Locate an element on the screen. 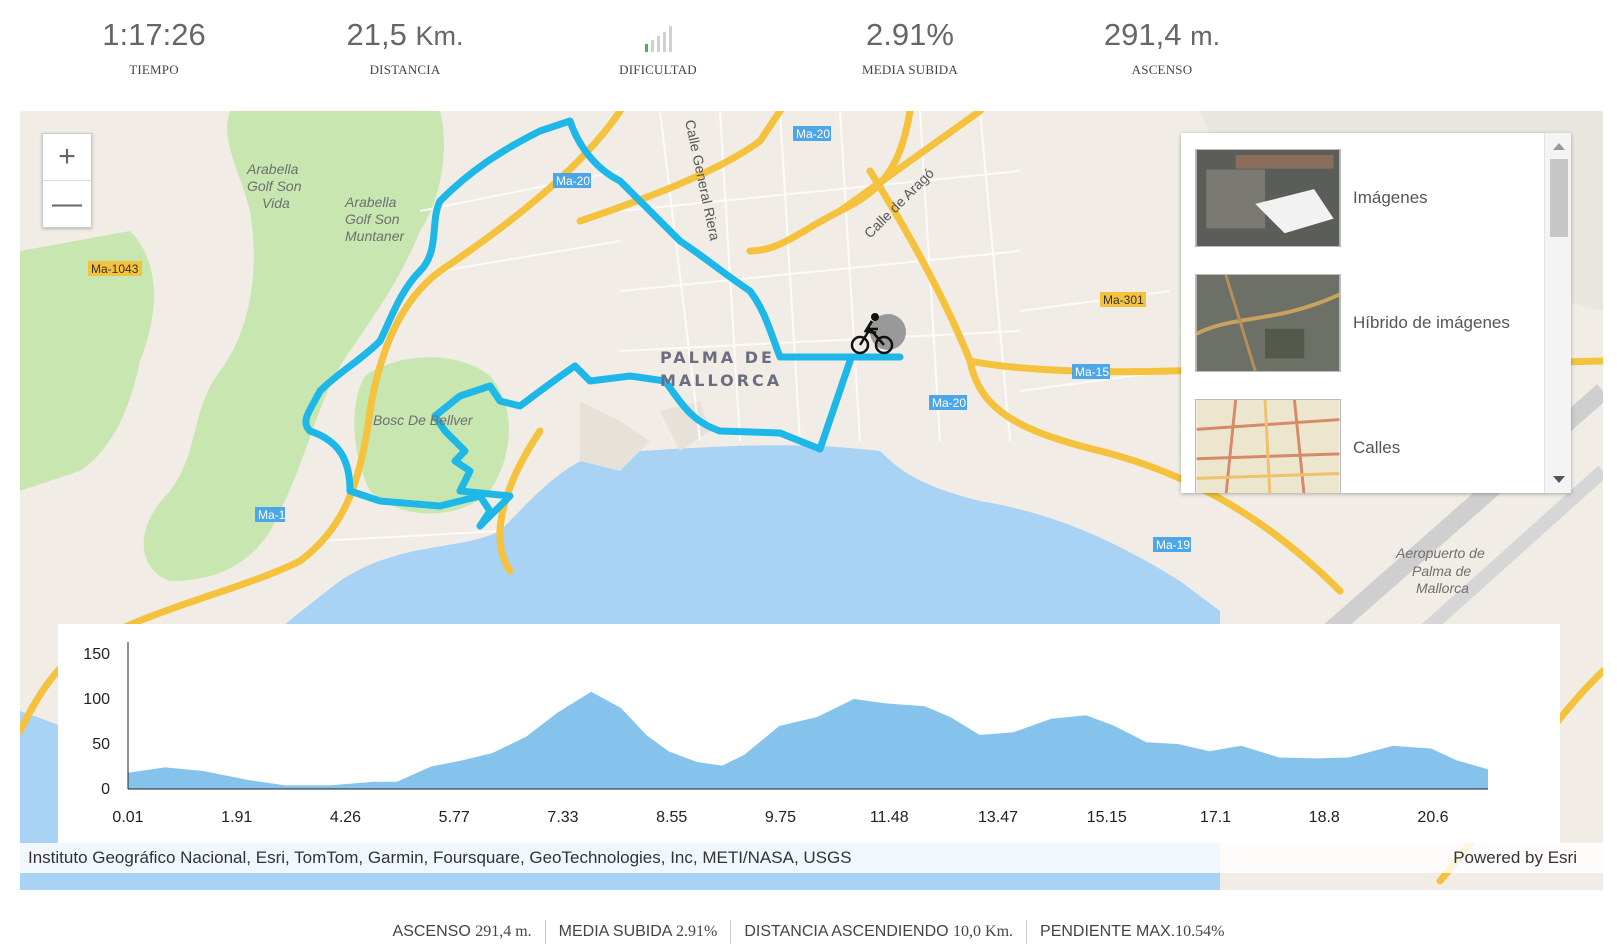 Image resolution: width=1617 pixels, height=951 pixels. basemap-streets: Calles is located at coordinates (1360, 445).